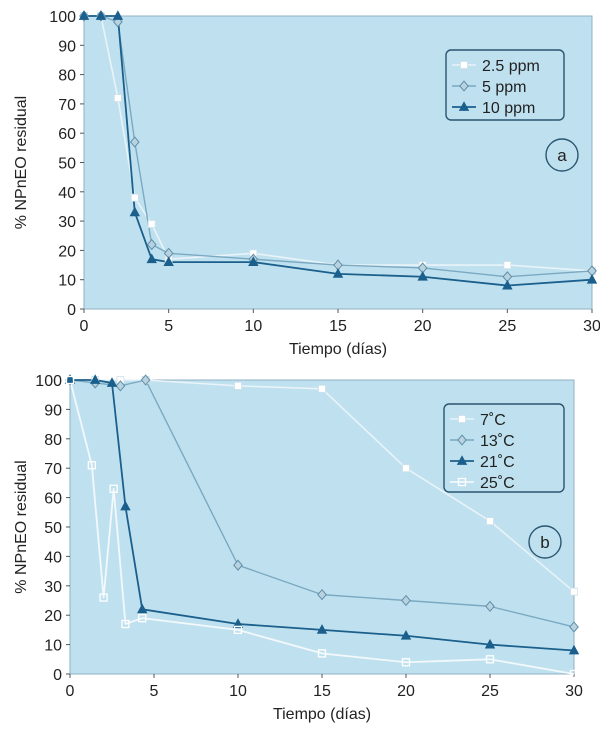  What do you see at coordinates (53, 528) in the screenshot?
I see `y-tick-label: 50` at bounding box center [53, 528].